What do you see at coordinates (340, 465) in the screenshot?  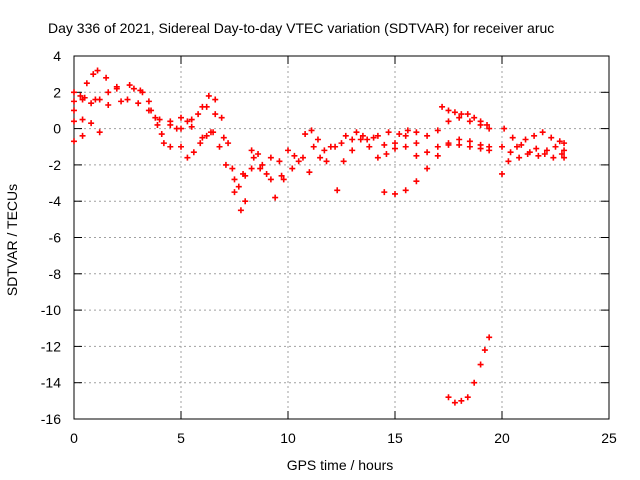 I see `x-axis-title: GPS time / hours` at bounding box center [340, 465].